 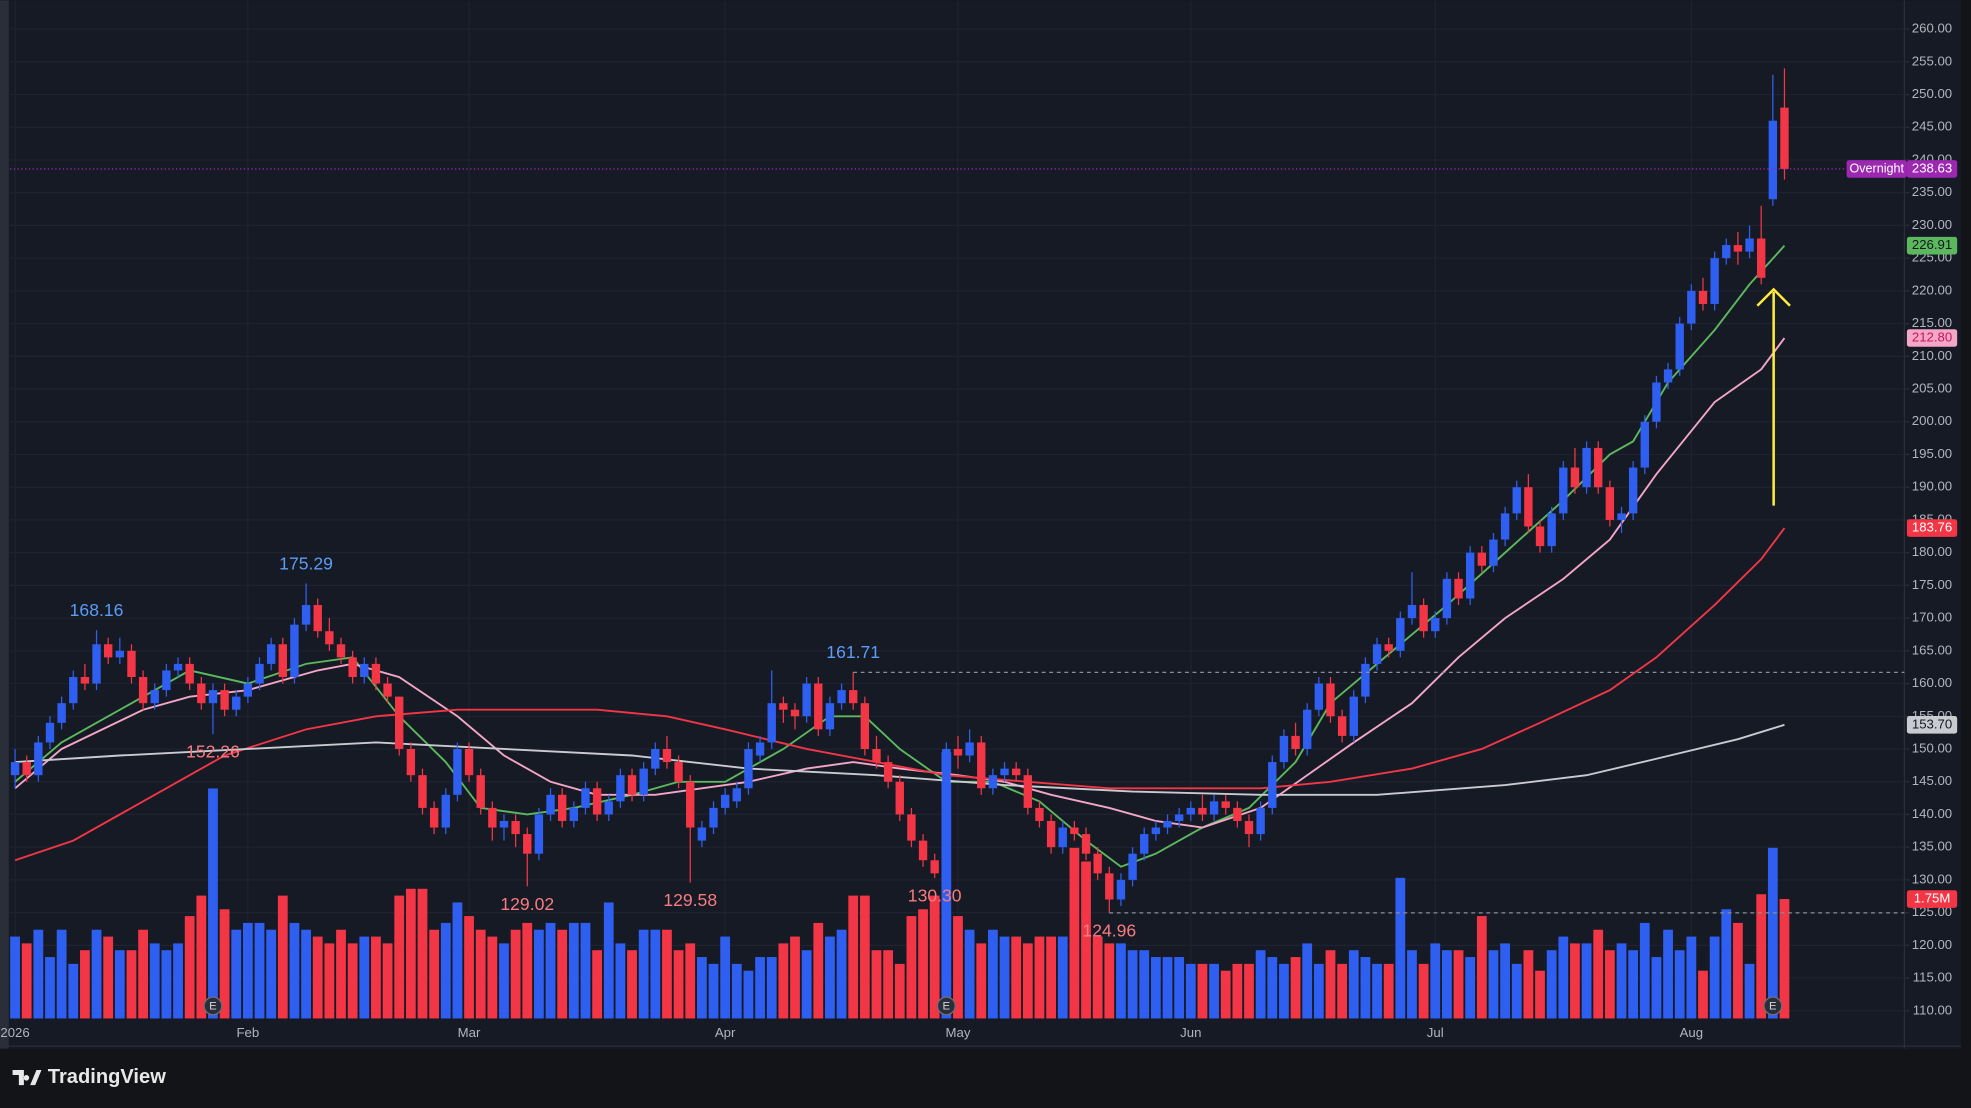 I want to click on price-tag, so click(x=1932, y=245).